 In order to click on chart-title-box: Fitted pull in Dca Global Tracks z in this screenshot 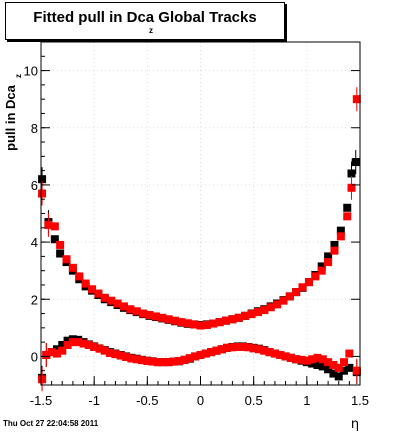, I will do `click(145, 21)`.